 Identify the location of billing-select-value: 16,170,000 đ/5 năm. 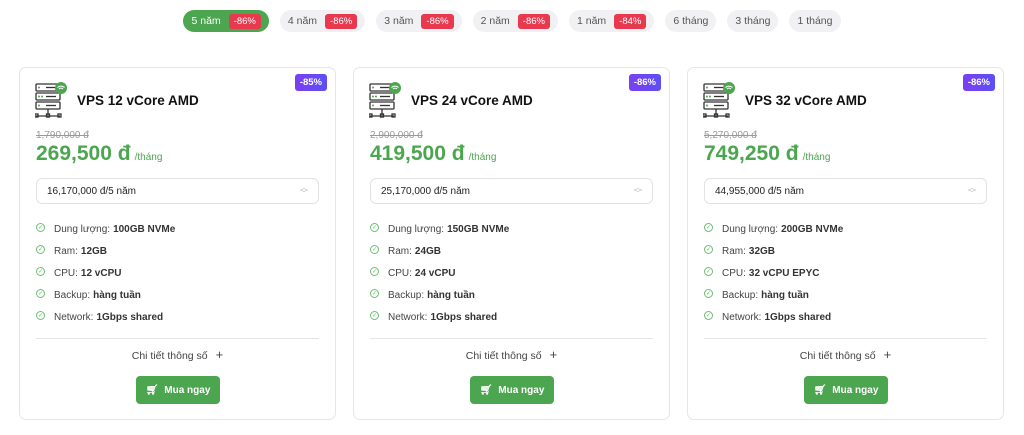
(91, 191).